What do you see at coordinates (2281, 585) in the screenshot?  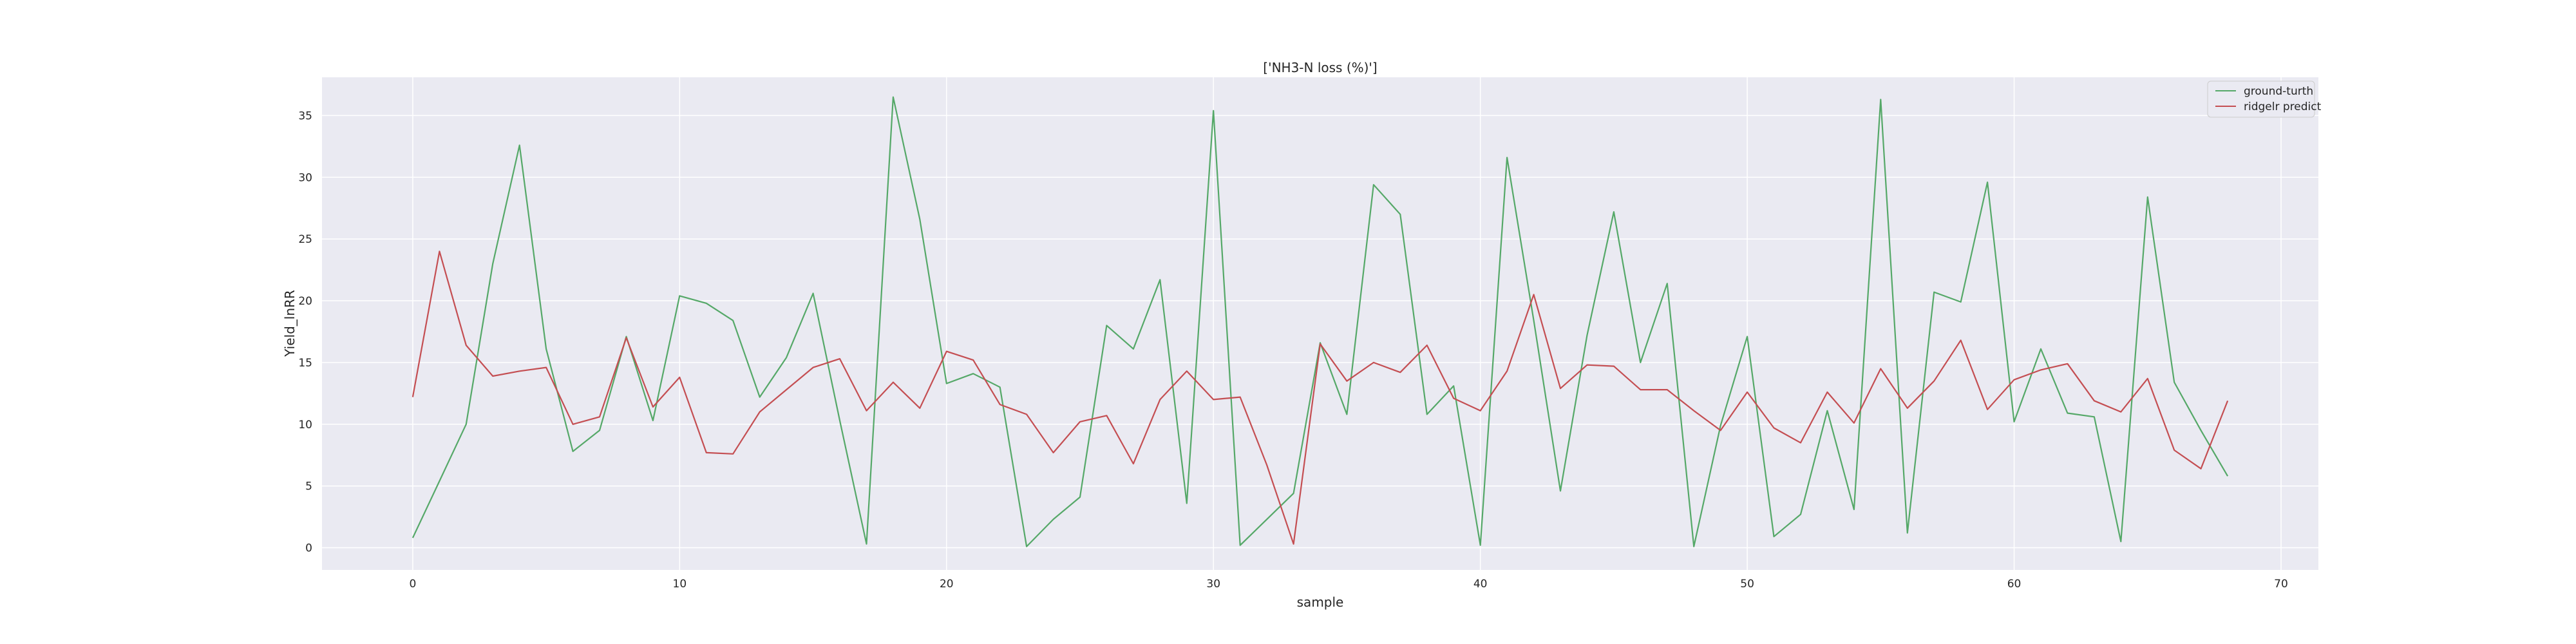 I see `x-tick-label: 70` at bounding box center [2281, 585].